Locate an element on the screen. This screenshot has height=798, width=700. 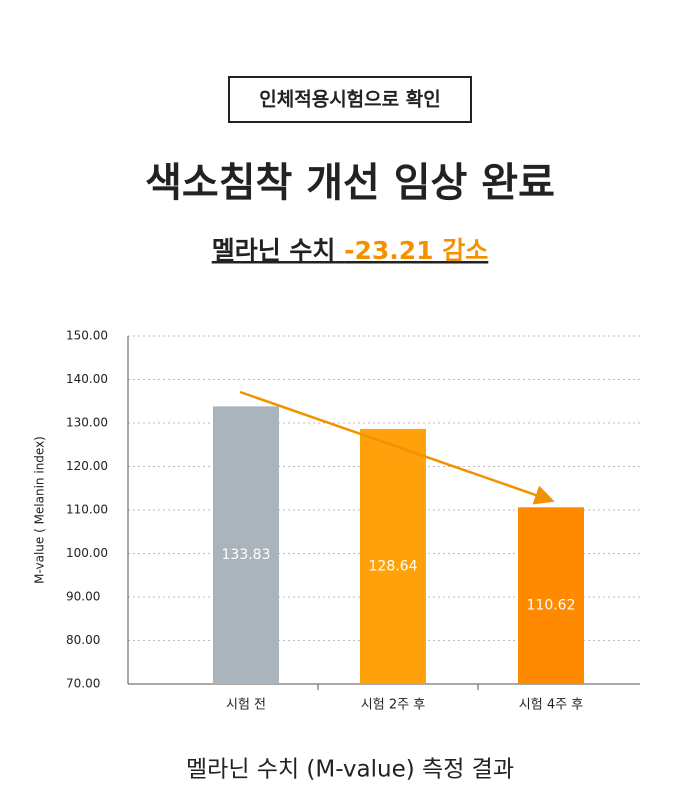
y-tick-label: 150.00 is located at coordinates (87, 336).